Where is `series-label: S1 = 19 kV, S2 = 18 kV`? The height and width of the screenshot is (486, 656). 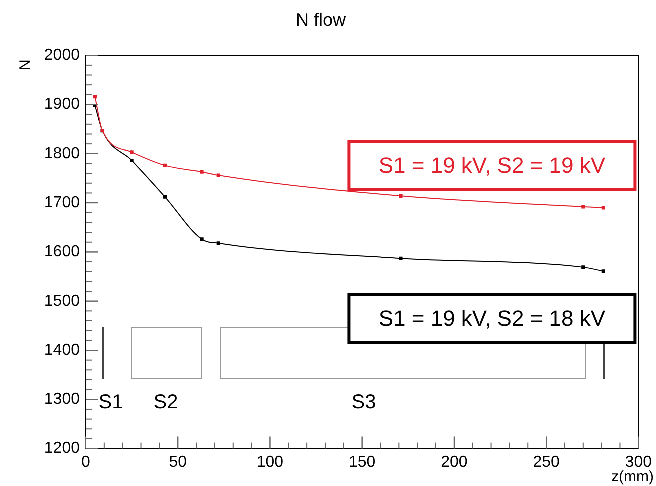
series-label: S1 = 19 kV, S2 = 18 kV is located at coordinates (492, 319).